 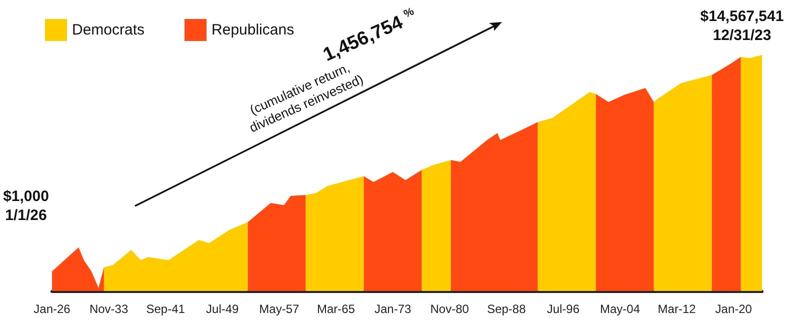 What do you see at coordinates (108, 30) in the screenshot?
I see `legend-label: Democrats` at bounding box center [108, 30].